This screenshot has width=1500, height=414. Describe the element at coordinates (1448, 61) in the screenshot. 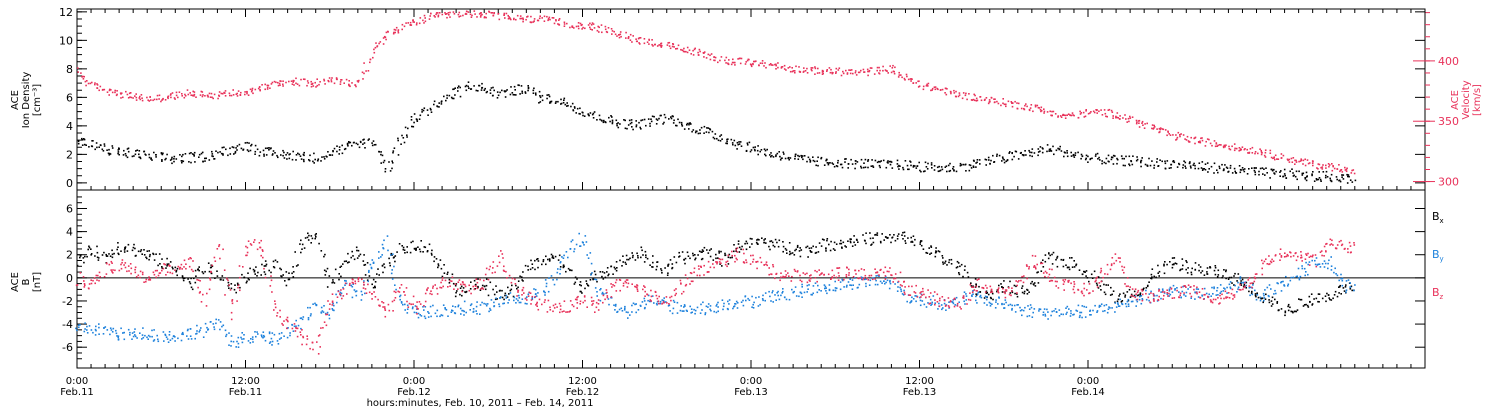

I see `velocity-tick-label: 400` at that location.